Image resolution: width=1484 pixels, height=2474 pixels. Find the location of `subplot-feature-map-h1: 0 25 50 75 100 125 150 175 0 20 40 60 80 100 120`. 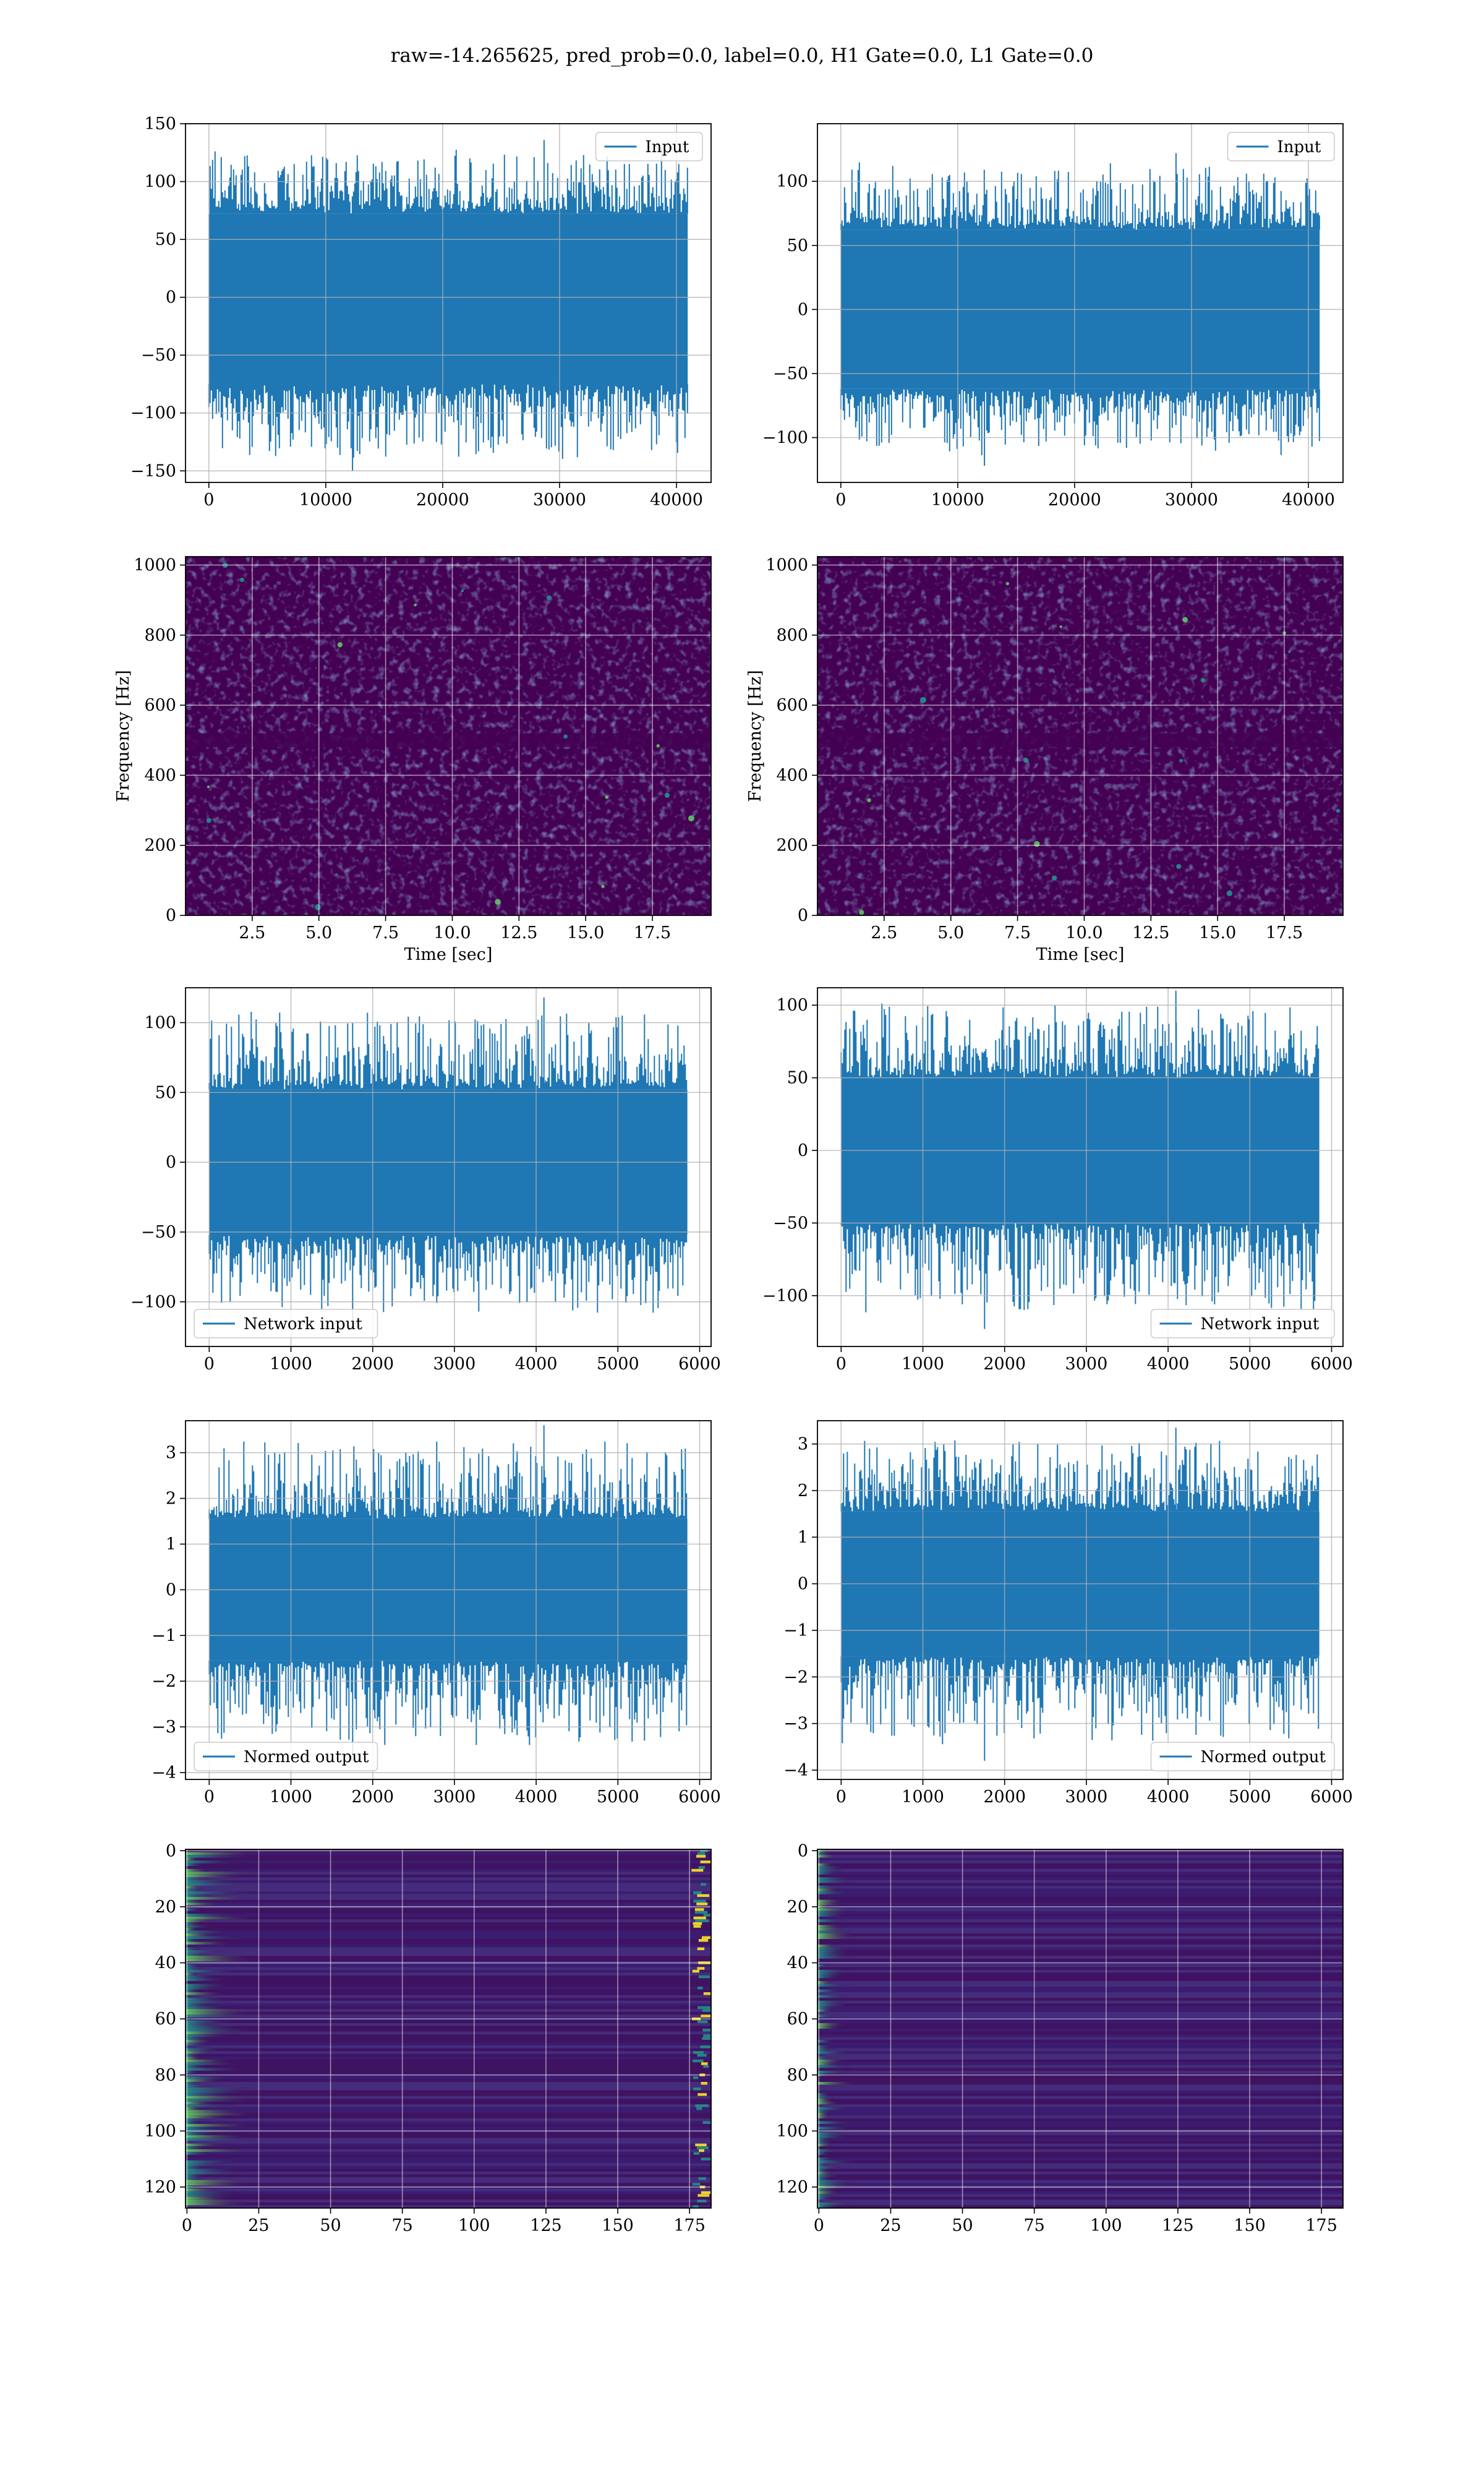

subplot-feature-map-h1: 0 25 50 75 100 125 150 175 0 20 40 60 80 100 120 is located at coordinates (428, 2038).